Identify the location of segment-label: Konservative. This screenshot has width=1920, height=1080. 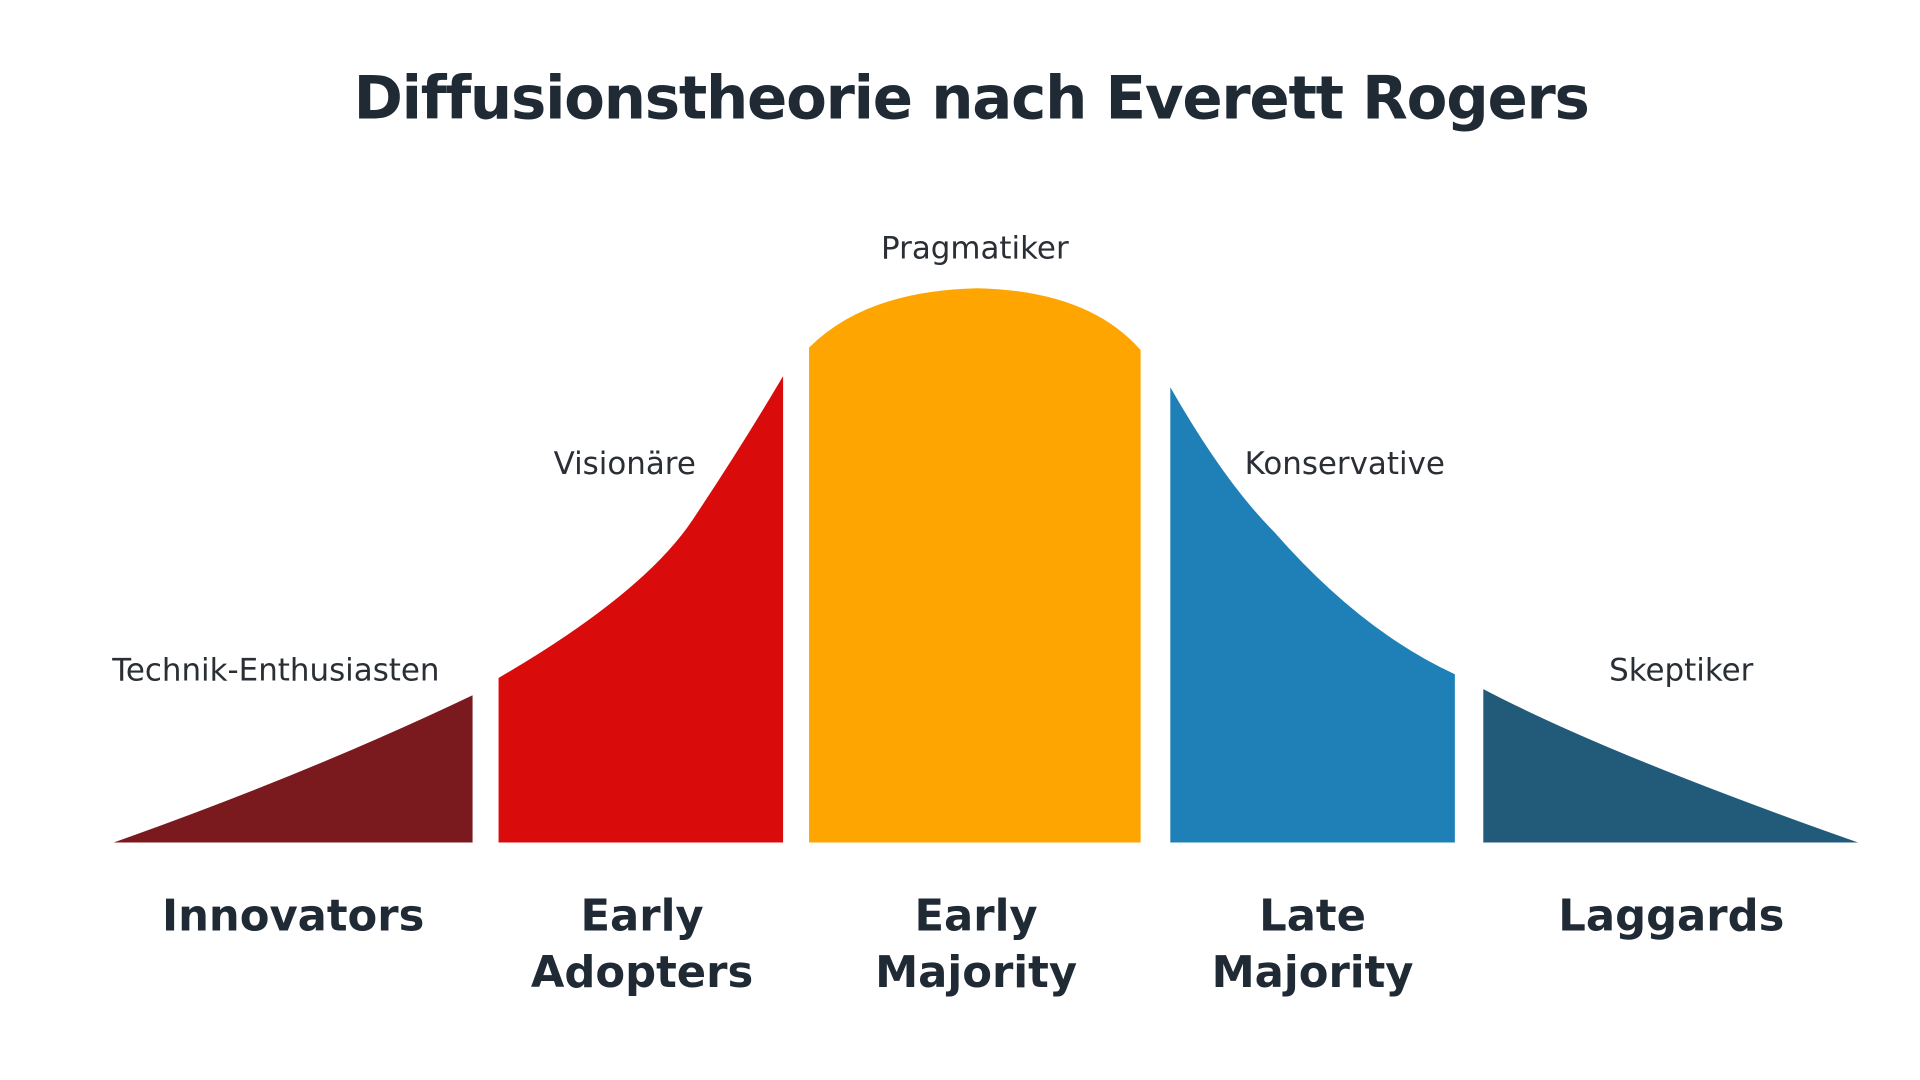
(1345, 464).